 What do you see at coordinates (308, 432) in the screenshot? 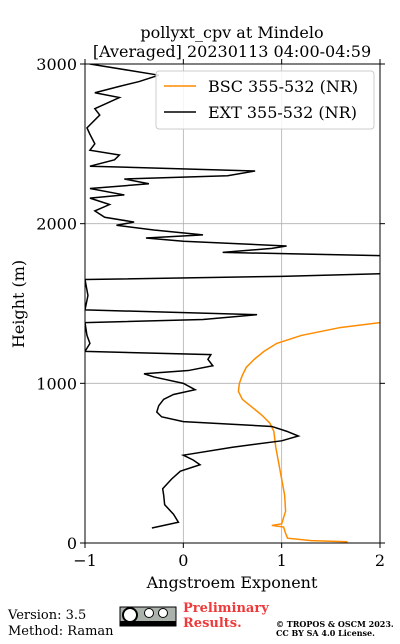
I see `data-line` at bounding box center [308, 432].